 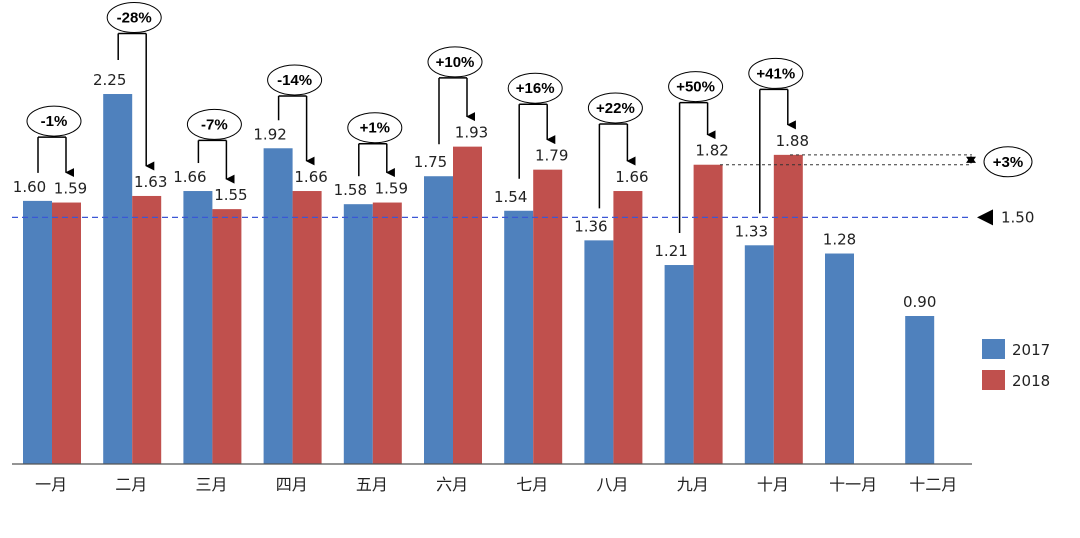 What do you see at coordinates (693, 484) in the screenshot?
I see `x-tick-label: 九月` at bounding box center [693, 484].